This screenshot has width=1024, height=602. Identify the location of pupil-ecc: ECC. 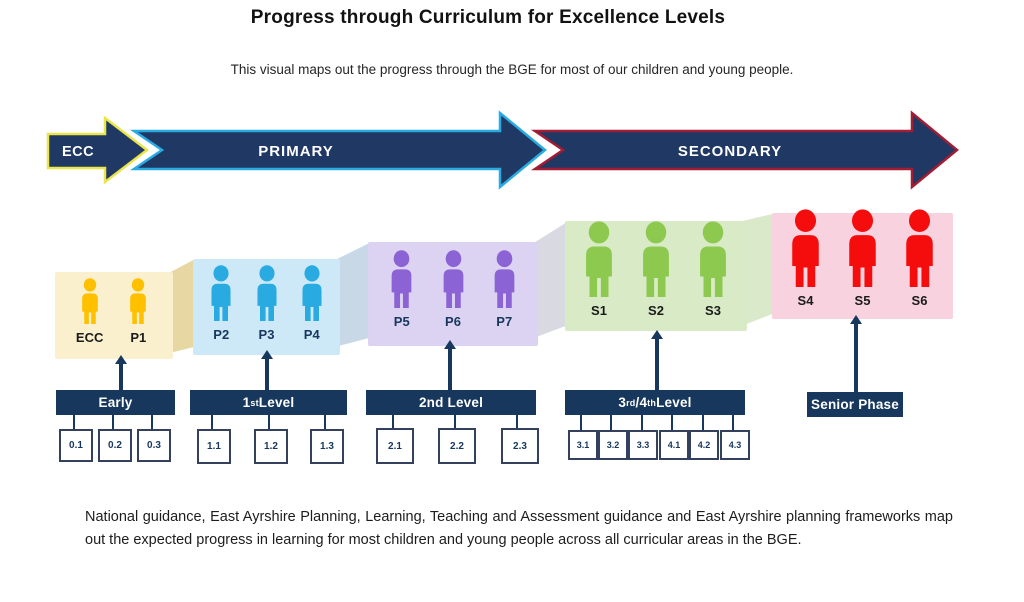
(90, 311).